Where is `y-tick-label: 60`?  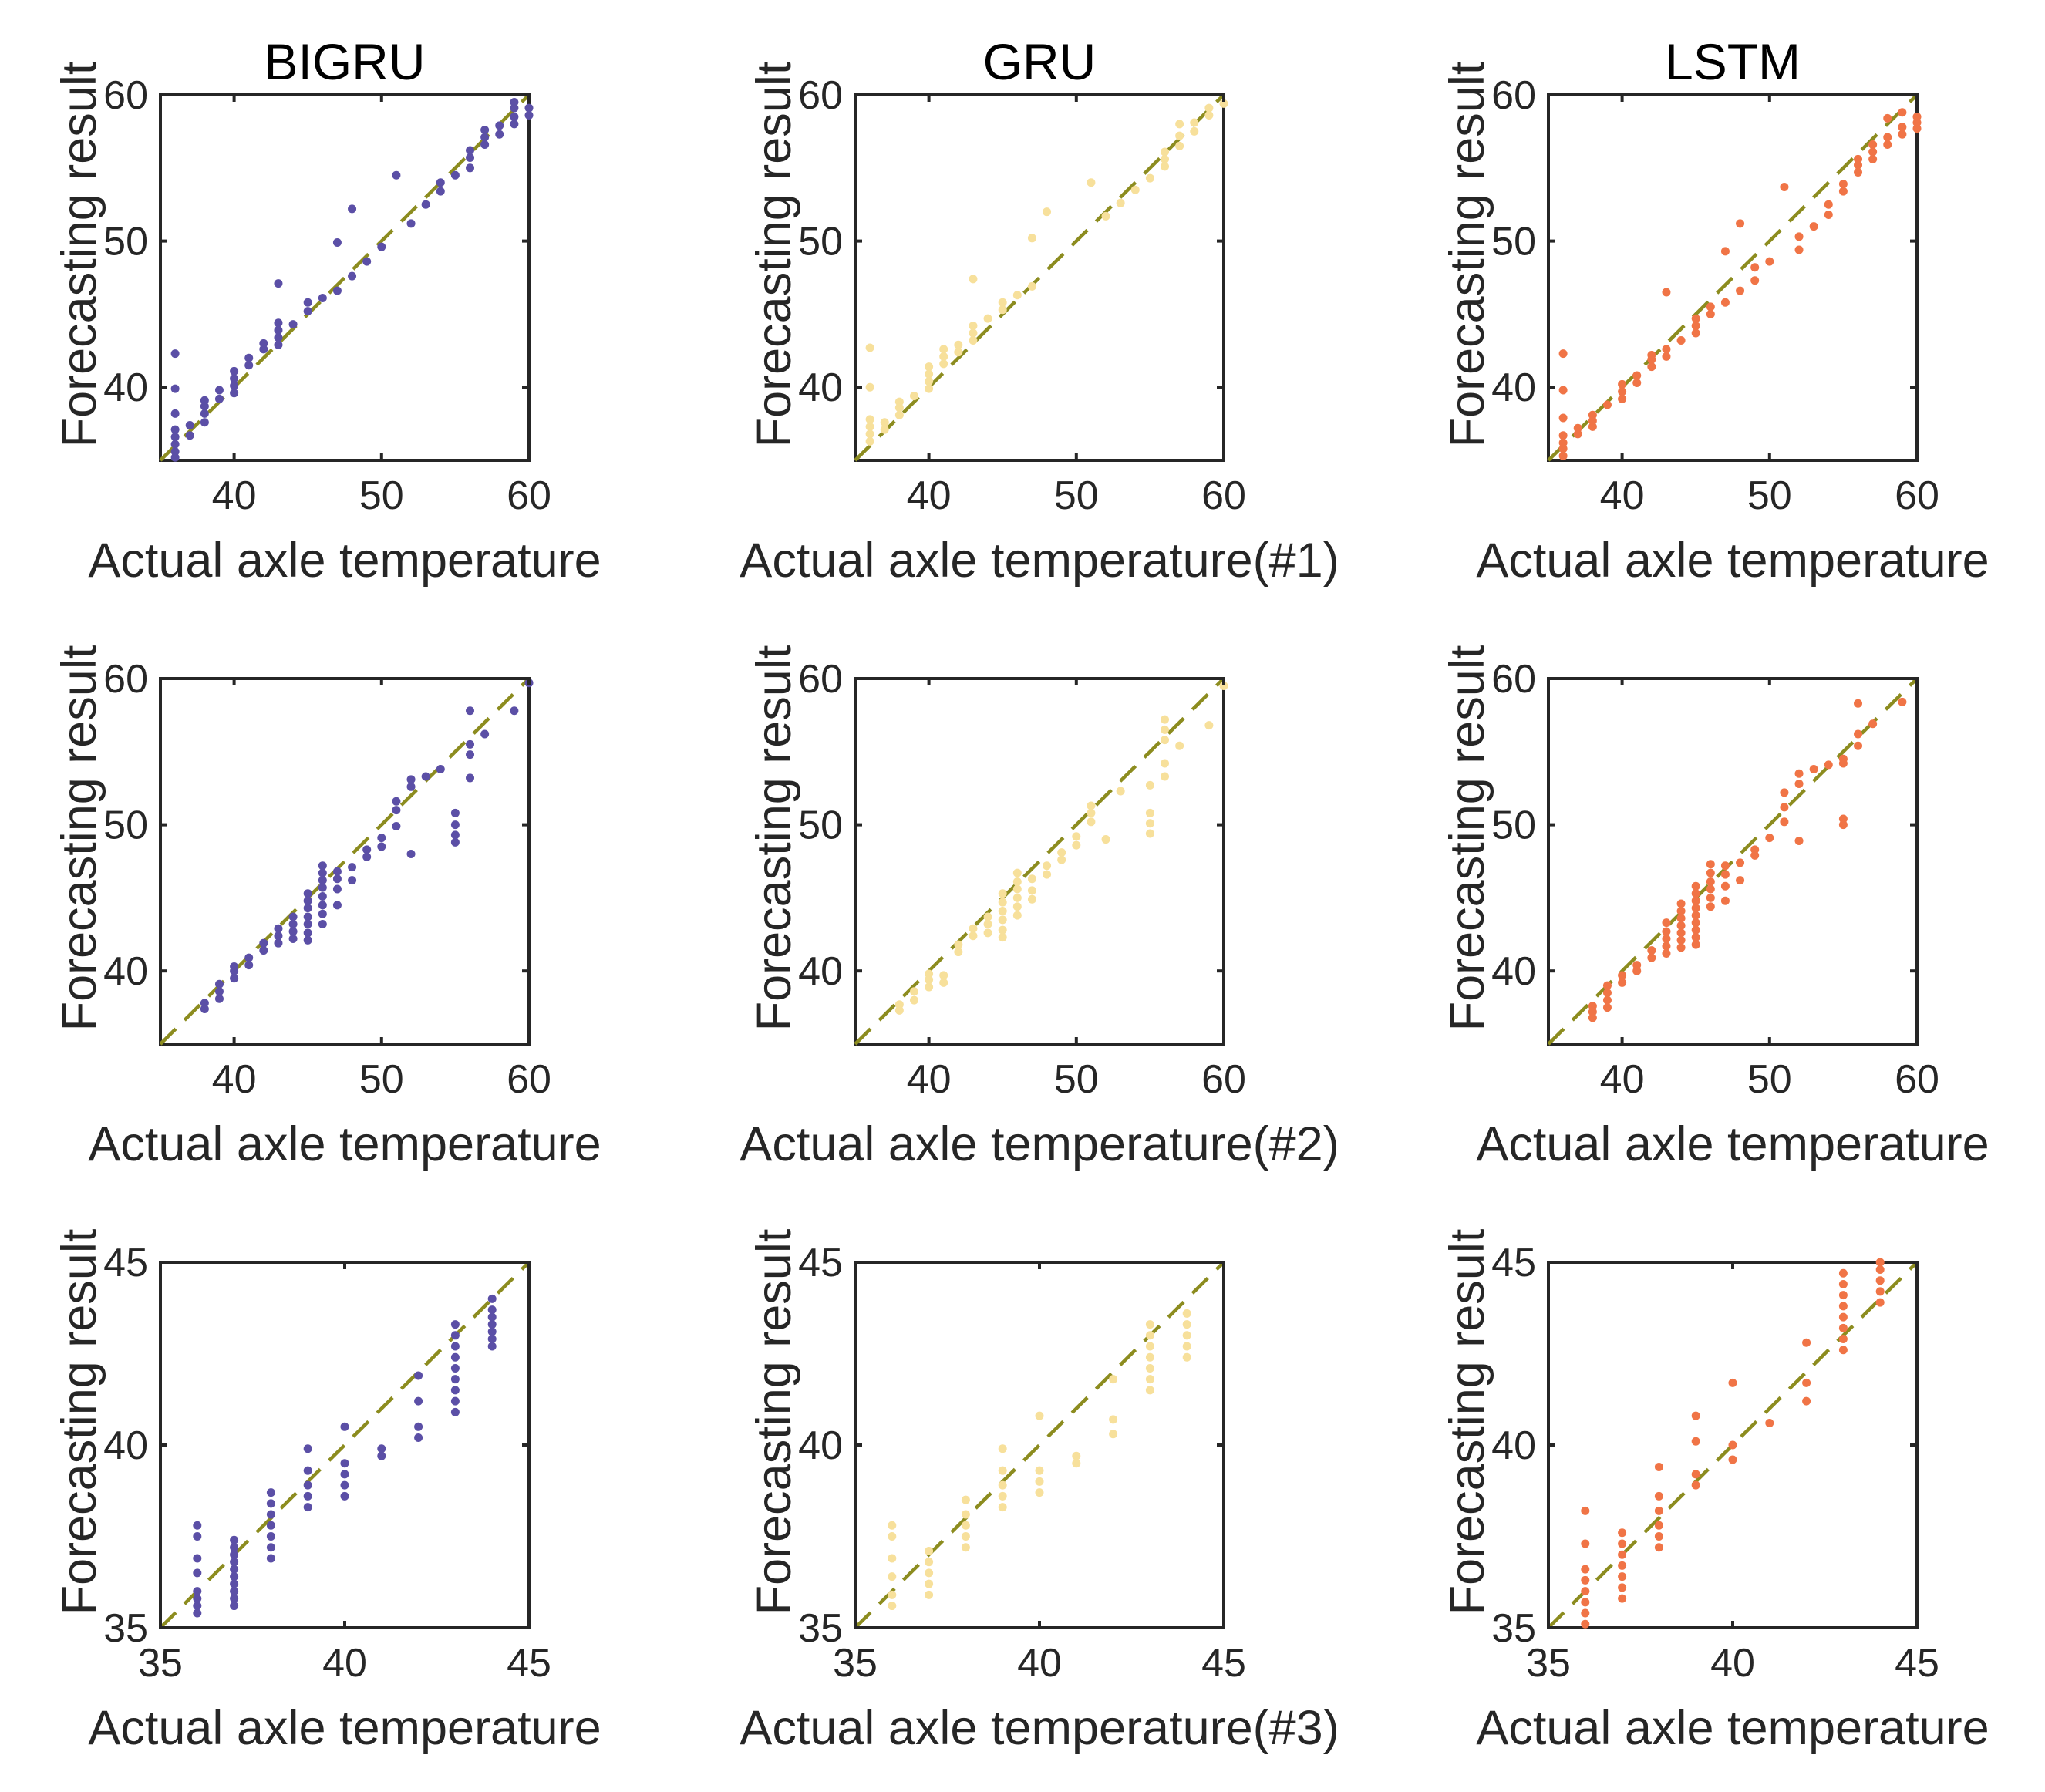 y-tick-label: 60 is located at coordinates (126, 679).